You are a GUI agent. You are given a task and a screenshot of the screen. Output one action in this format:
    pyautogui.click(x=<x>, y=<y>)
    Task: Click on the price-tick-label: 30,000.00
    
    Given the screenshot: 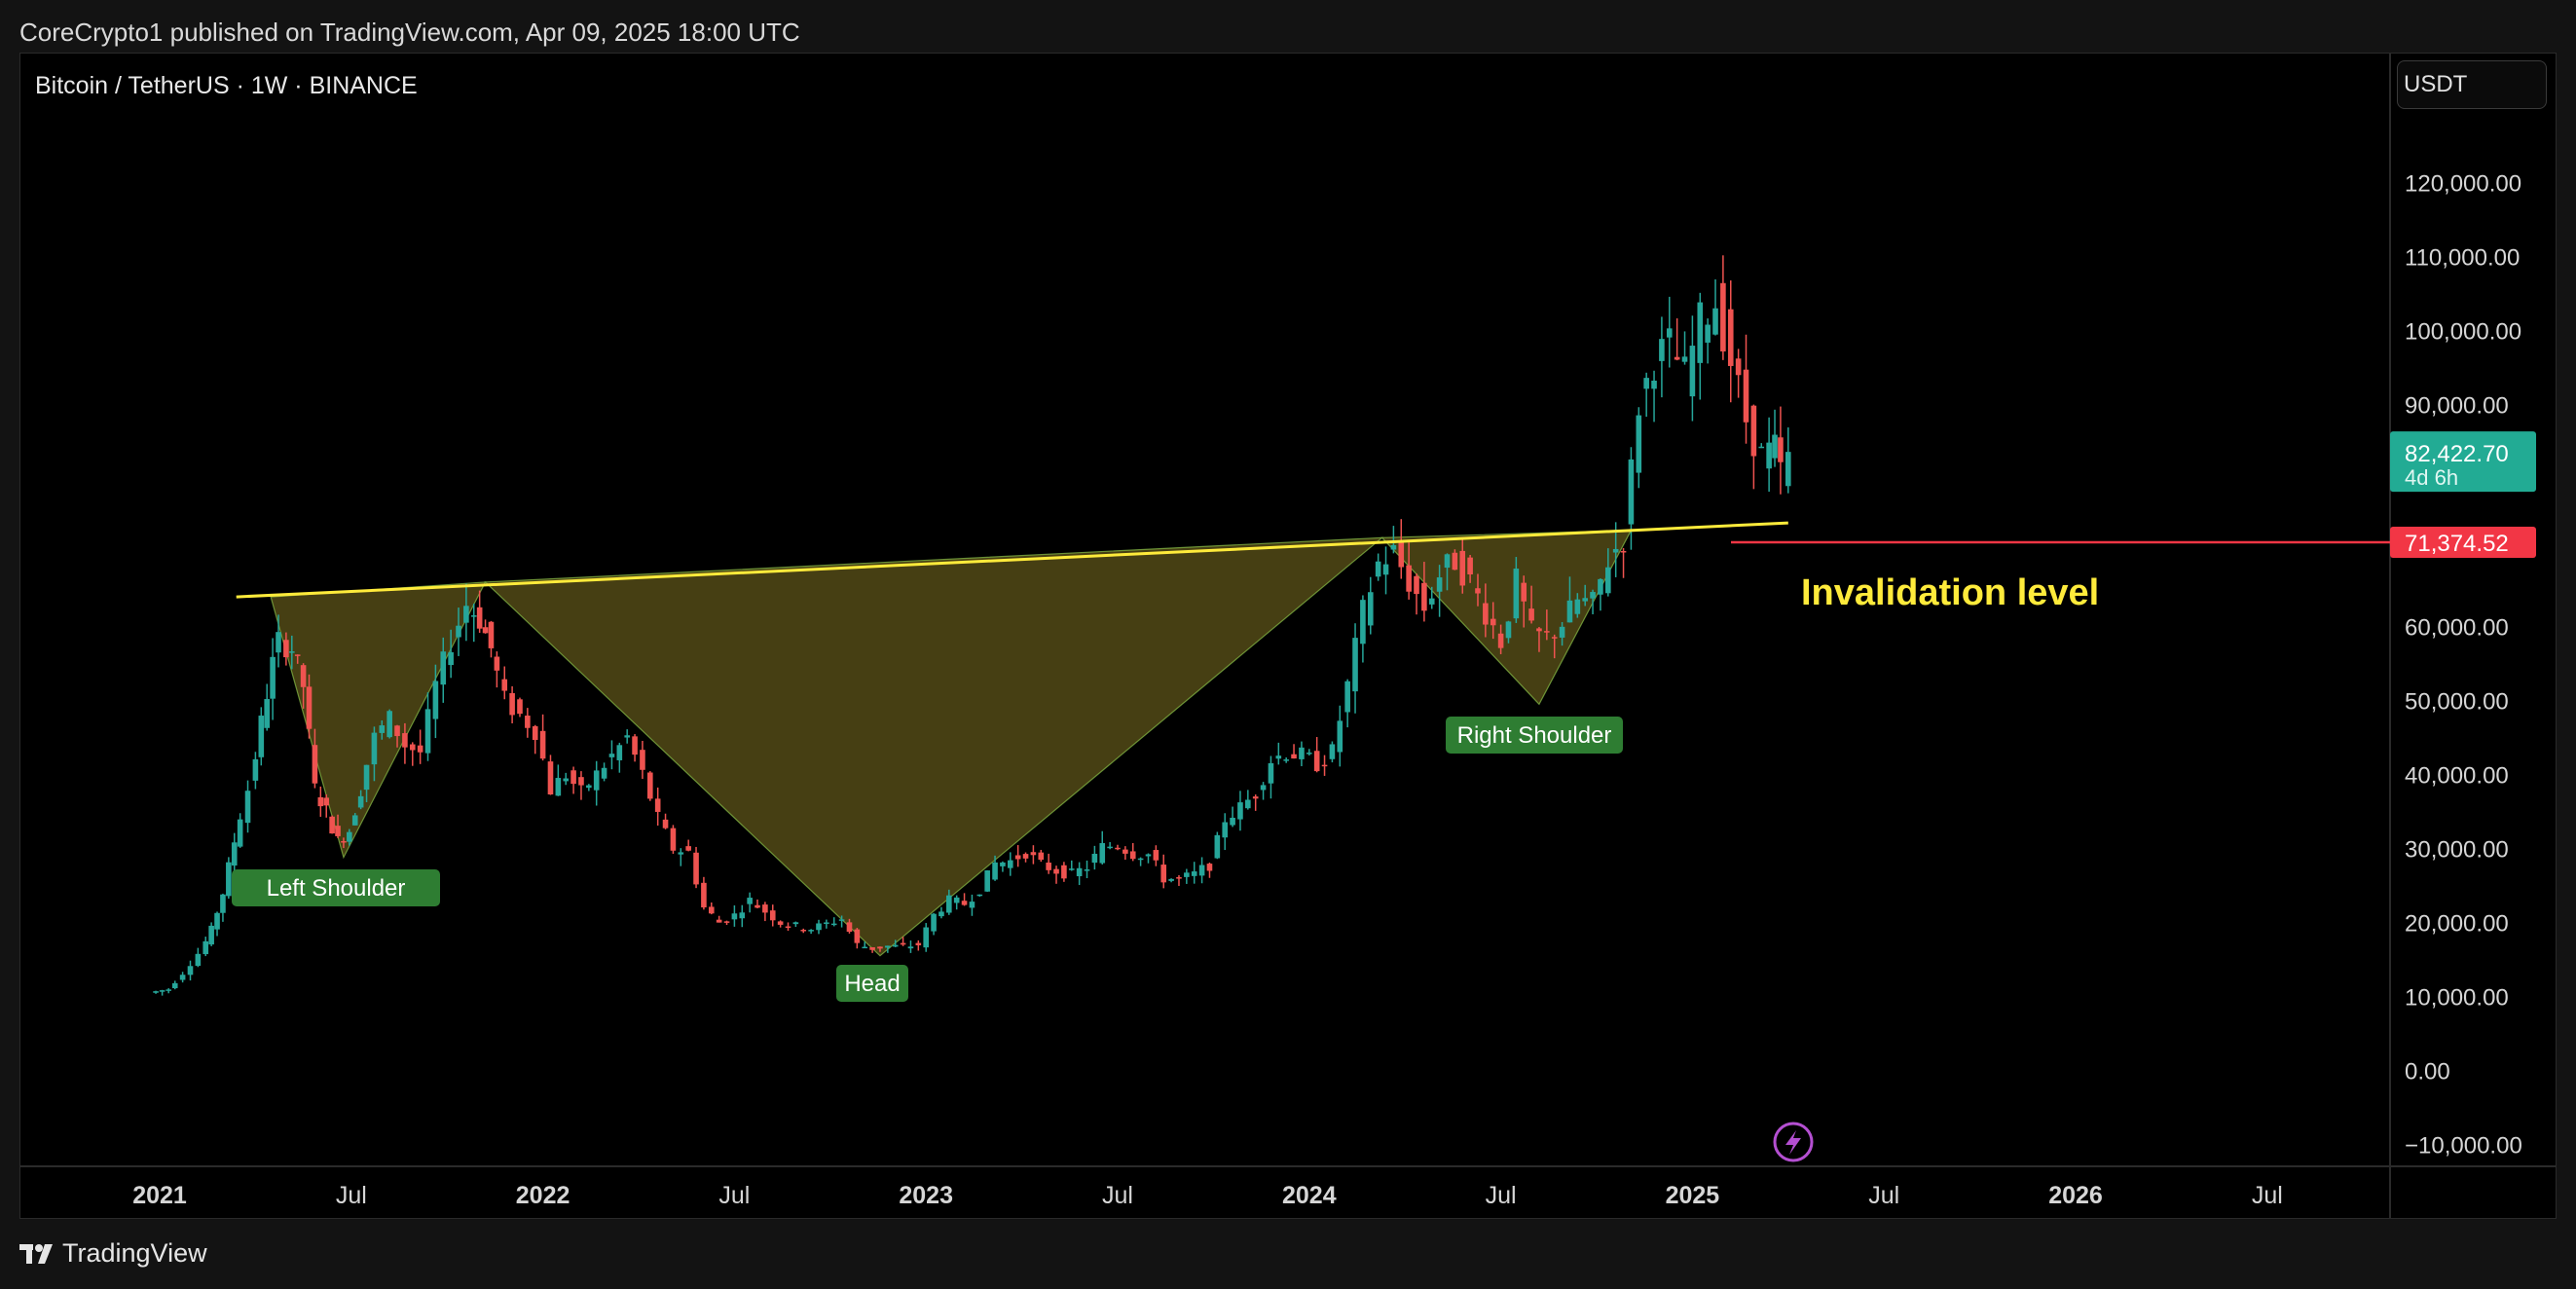 What is the action you would take?
    pyautogui.click(x=2457, y=851)
    